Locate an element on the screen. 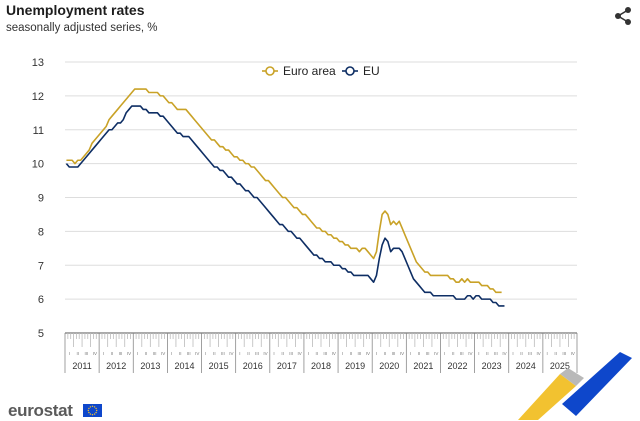 The width and height of the screenshot is (640, 421). share-icon is located at coordinates (623, 16).